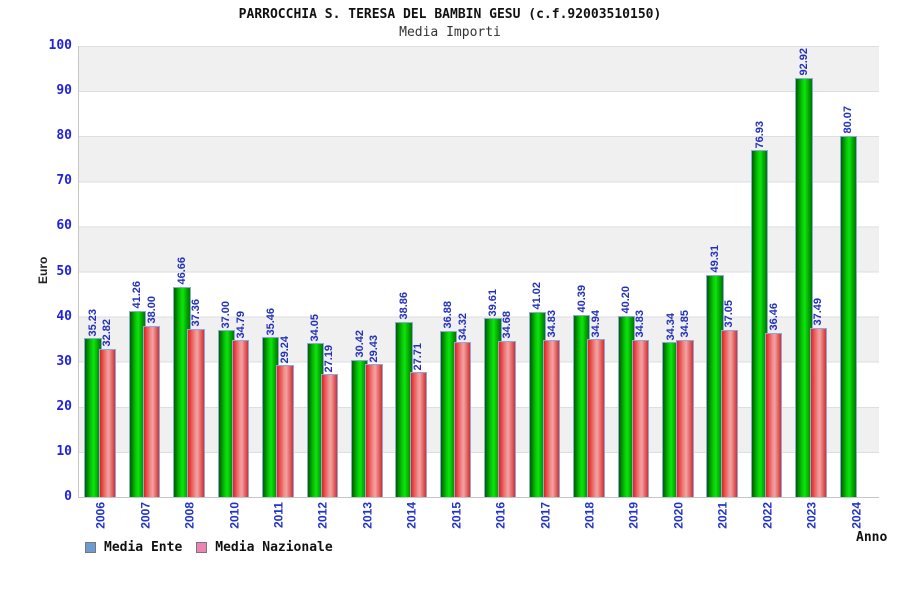  I want to click on bar-media-nazionale: 36.46, so click(774, 400).